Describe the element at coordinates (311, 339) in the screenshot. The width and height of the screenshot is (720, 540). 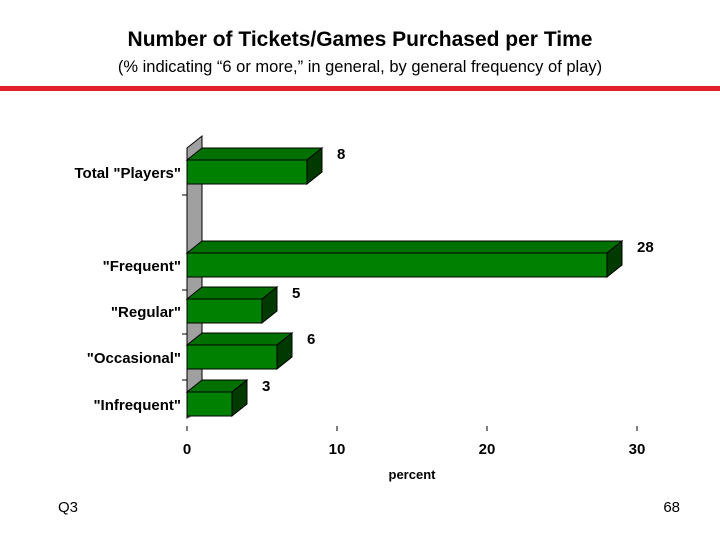
I see `data-label: 6` at that location.